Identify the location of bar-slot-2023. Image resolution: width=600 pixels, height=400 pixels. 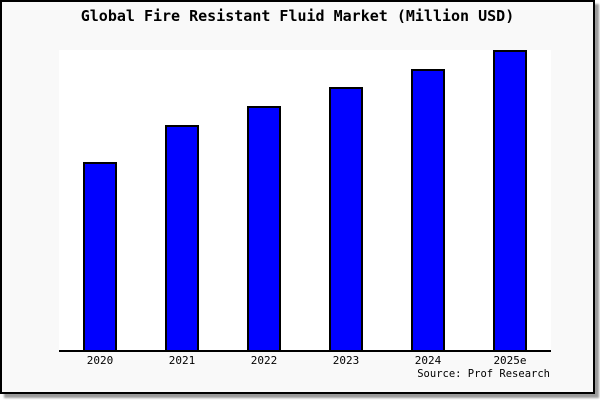
(346, 200).